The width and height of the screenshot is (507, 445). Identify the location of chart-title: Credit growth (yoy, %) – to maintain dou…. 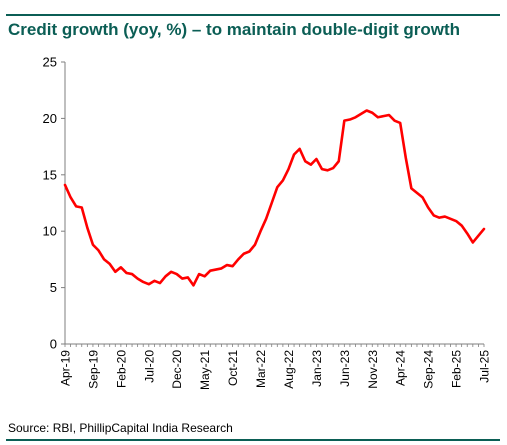
(234, 29).